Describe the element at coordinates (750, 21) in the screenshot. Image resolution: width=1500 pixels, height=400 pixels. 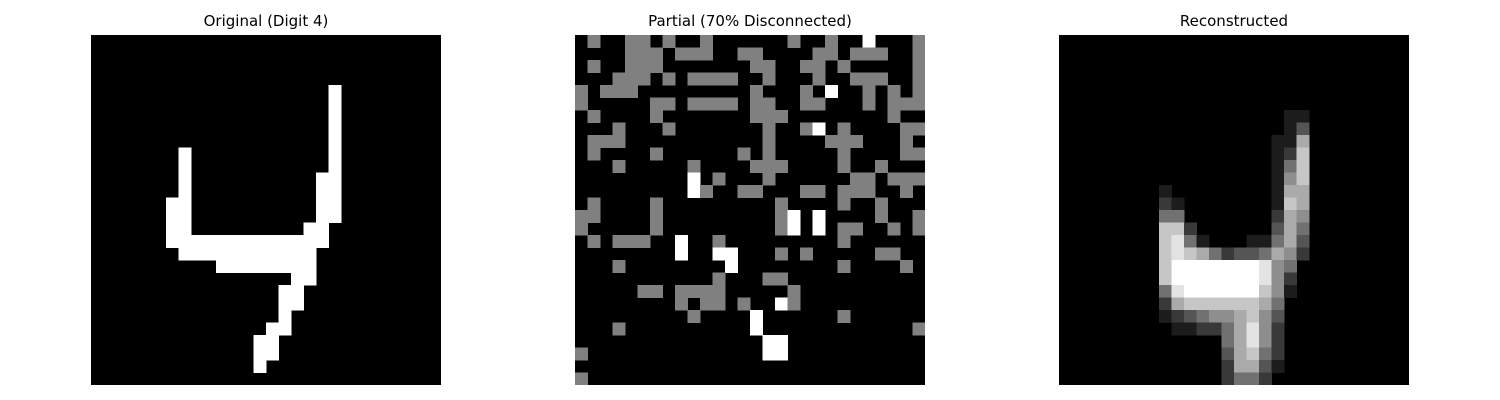
I see `panel-title-partial: Partial (70% Disconnected)` at that location.